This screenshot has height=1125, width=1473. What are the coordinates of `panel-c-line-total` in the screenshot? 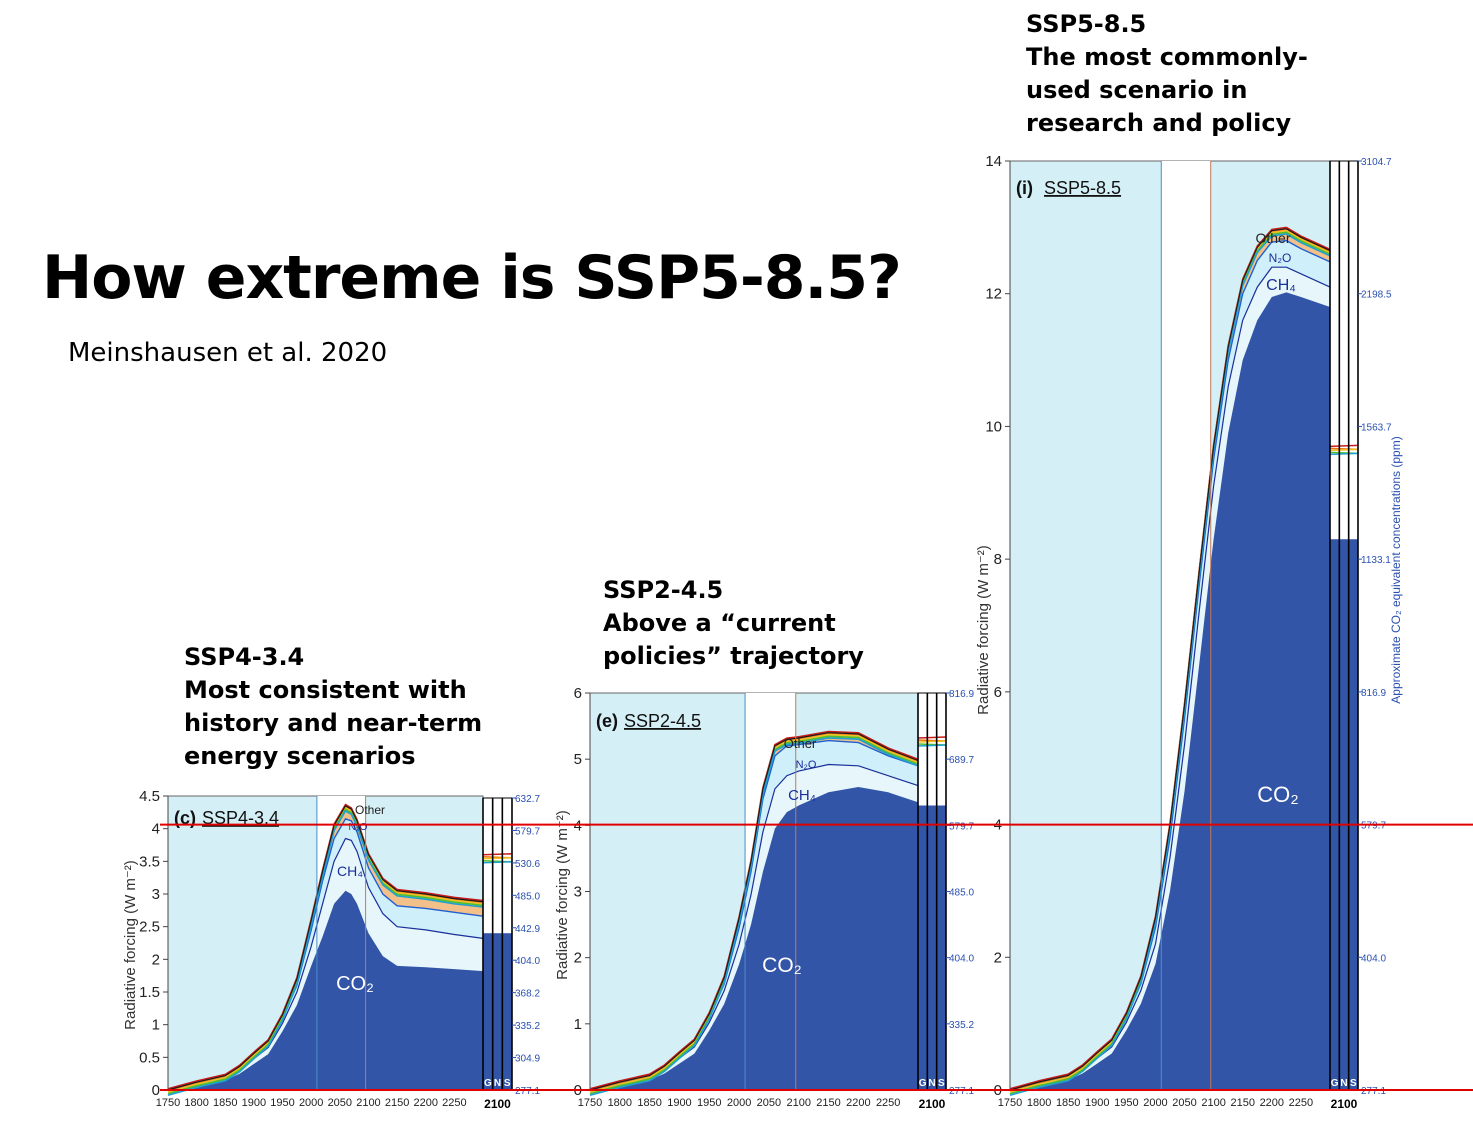 It's located at (325, 947).